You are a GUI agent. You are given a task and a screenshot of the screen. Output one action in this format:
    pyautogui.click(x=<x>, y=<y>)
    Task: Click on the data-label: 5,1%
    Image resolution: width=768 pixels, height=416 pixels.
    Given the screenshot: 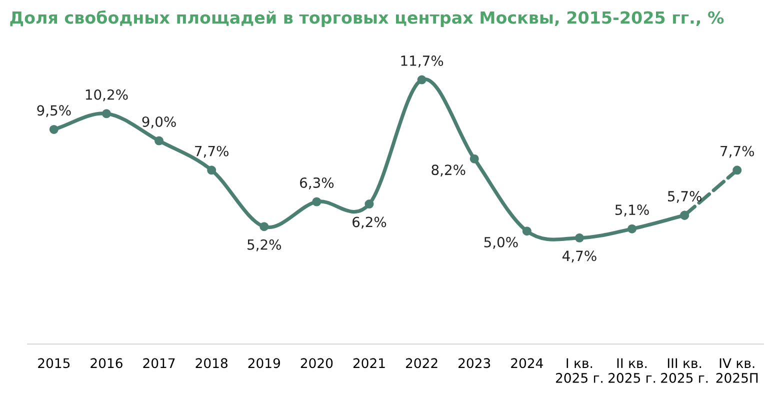 What is the action you would take?
    pyautogui.click(x=632, y=210)
    